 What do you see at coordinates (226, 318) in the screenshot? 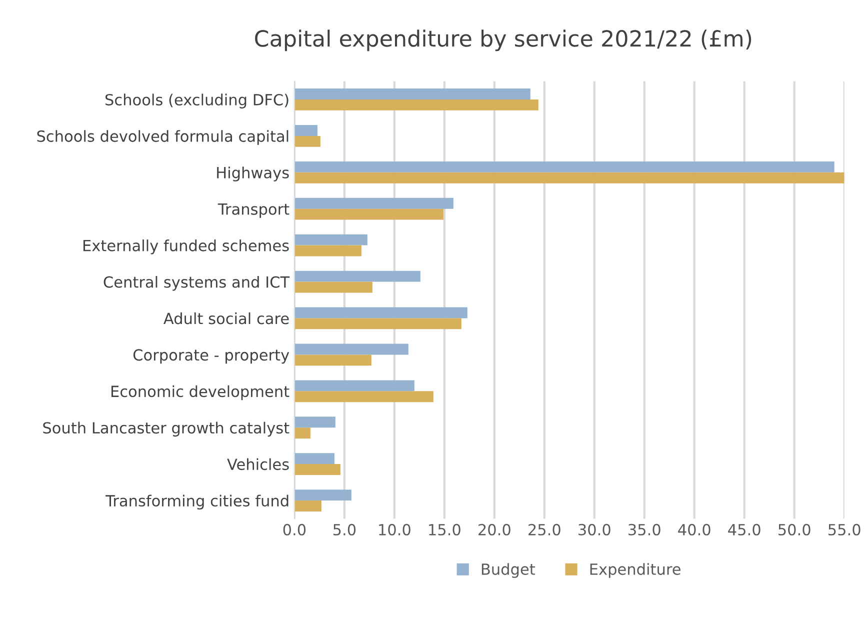
I see `y-tick-label: Adult social care` at bounding box center [226, 318].